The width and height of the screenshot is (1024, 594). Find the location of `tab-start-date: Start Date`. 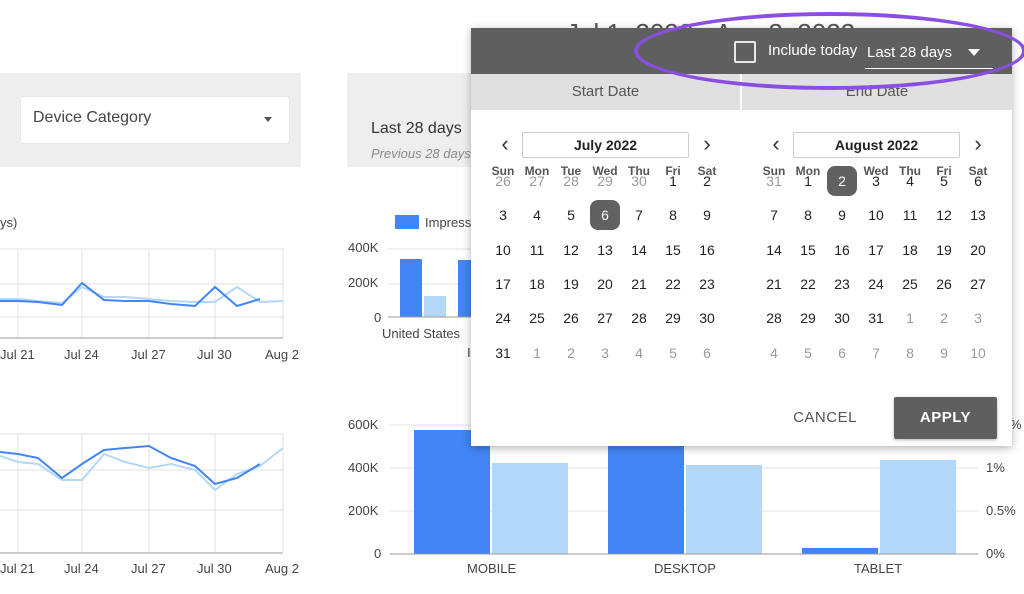

tab-start-date: Start Date is located at coordinates (605, 91).